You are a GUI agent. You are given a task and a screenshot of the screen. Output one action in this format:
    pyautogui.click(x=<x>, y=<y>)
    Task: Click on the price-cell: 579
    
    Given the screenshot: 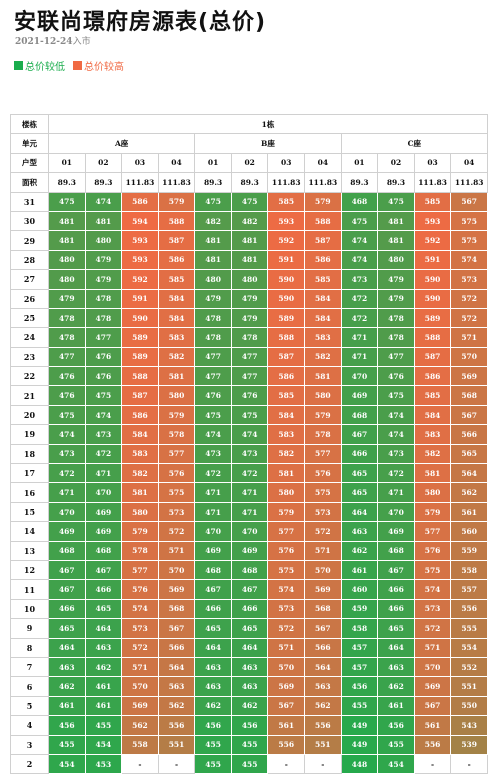 What is the action you would take?
    pyautogui.click(x=140, y=531)
    